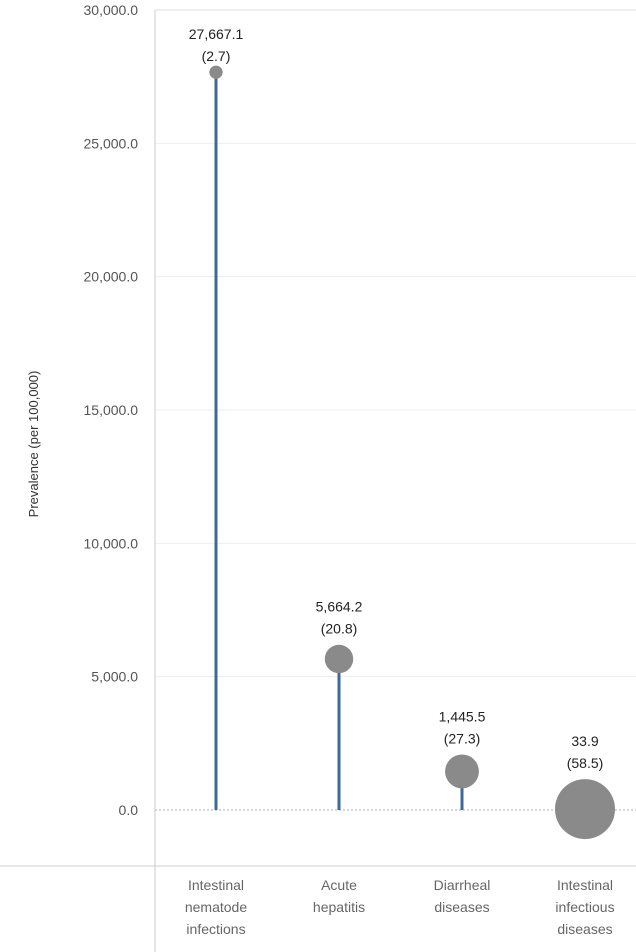 Image resolution: width=636 pixels, height=952 pixels. Describe the element at coordinates (339, 629) in the screenshot. I see `secondary-value-label: (20.8)` at that location.